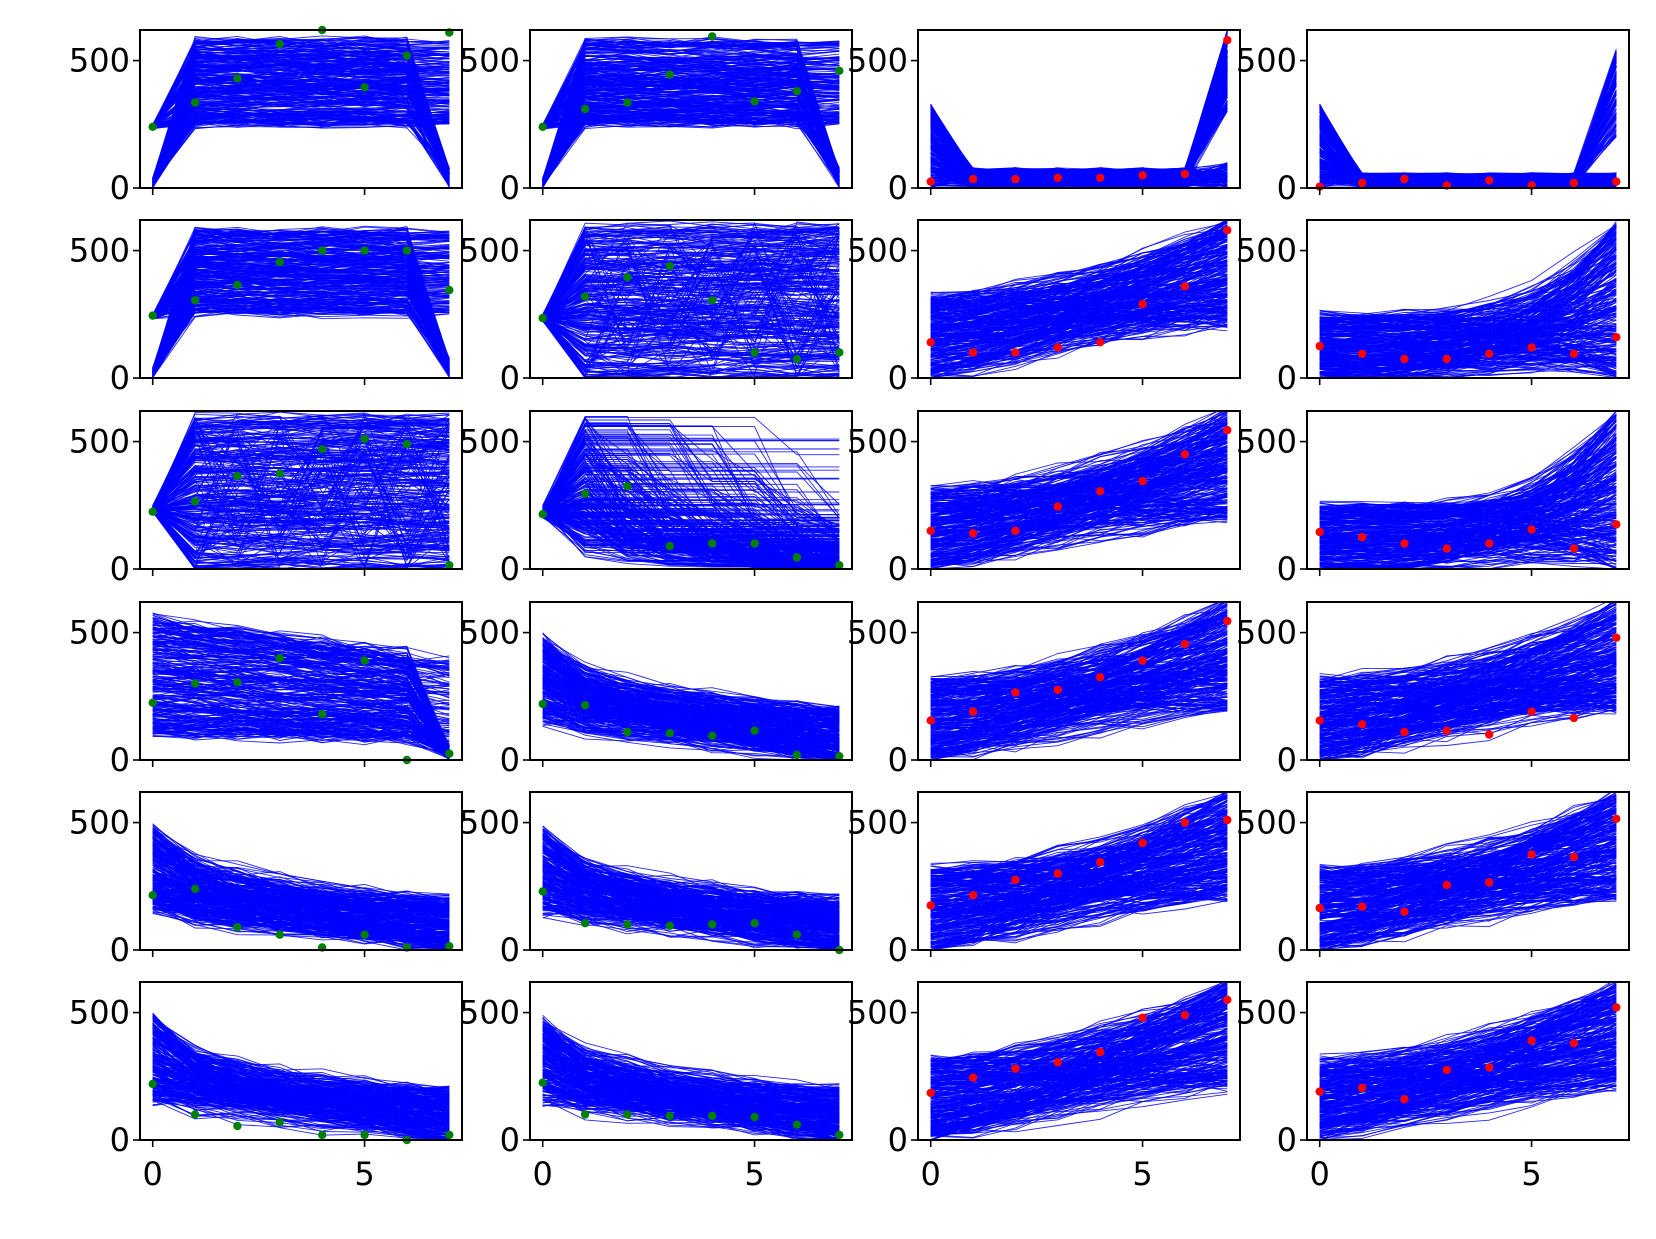 Image resolution: width=1656 pixels, height=1239 pixels. Describe the element at coordinates (99, 251) in the screenshot. I see `y-tick-label: 500` at that location.